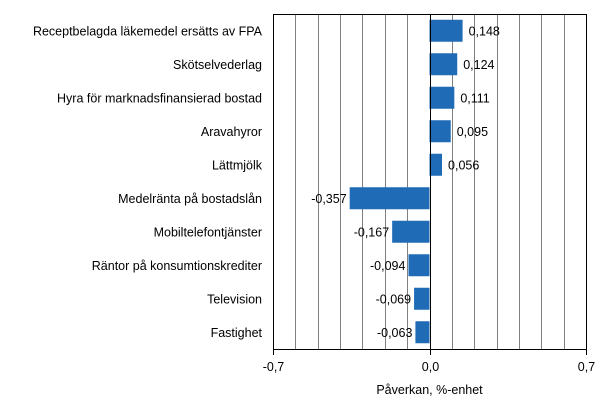  What do you see at coordinates (474, 98) in the screenshot?
I see `data-label: 0,111` at bounding box center [474, 98].